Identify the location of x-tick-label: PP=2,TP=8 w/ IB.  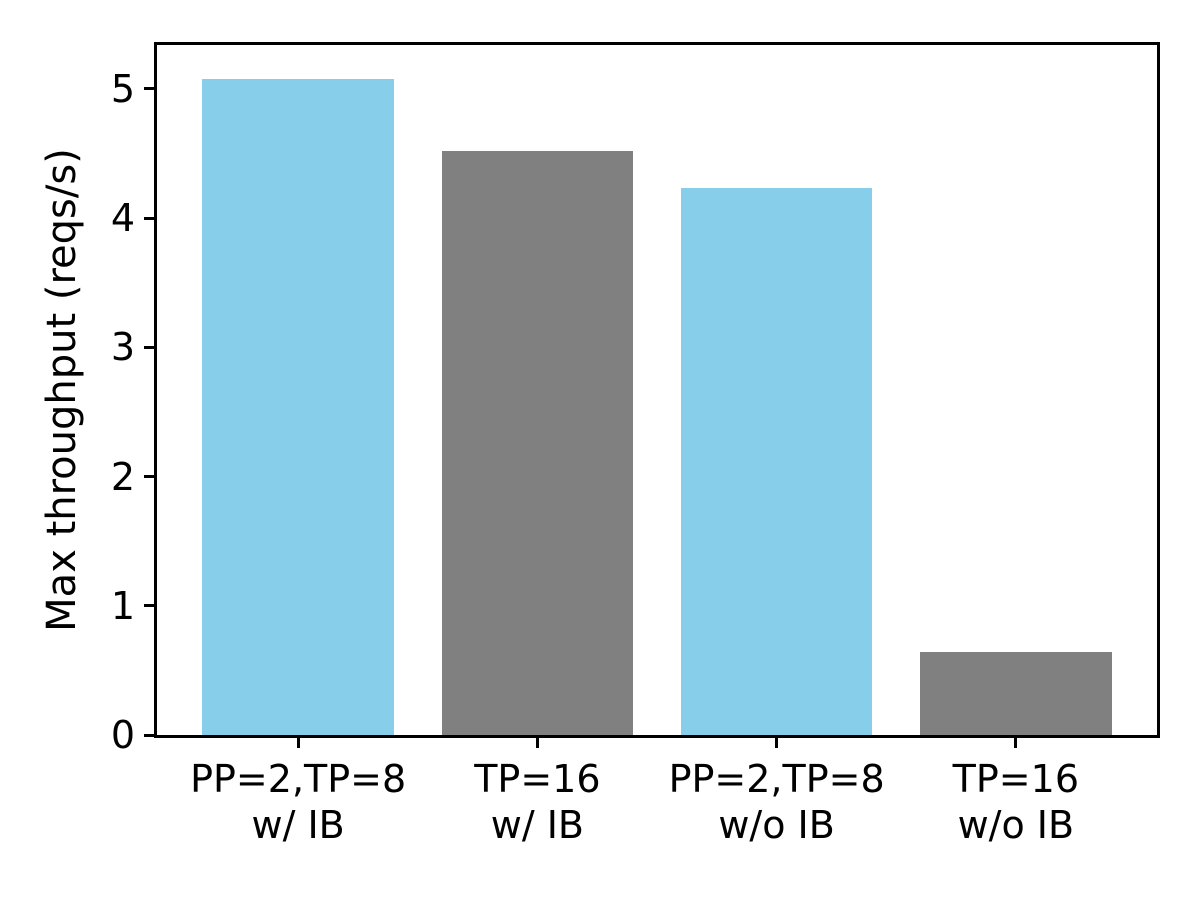
(298, 802).